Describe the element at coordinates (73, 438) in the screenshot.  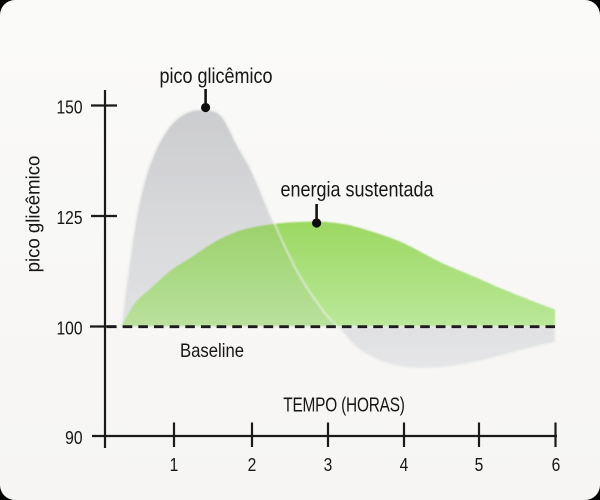
I see `svg-text: 90` at that location.